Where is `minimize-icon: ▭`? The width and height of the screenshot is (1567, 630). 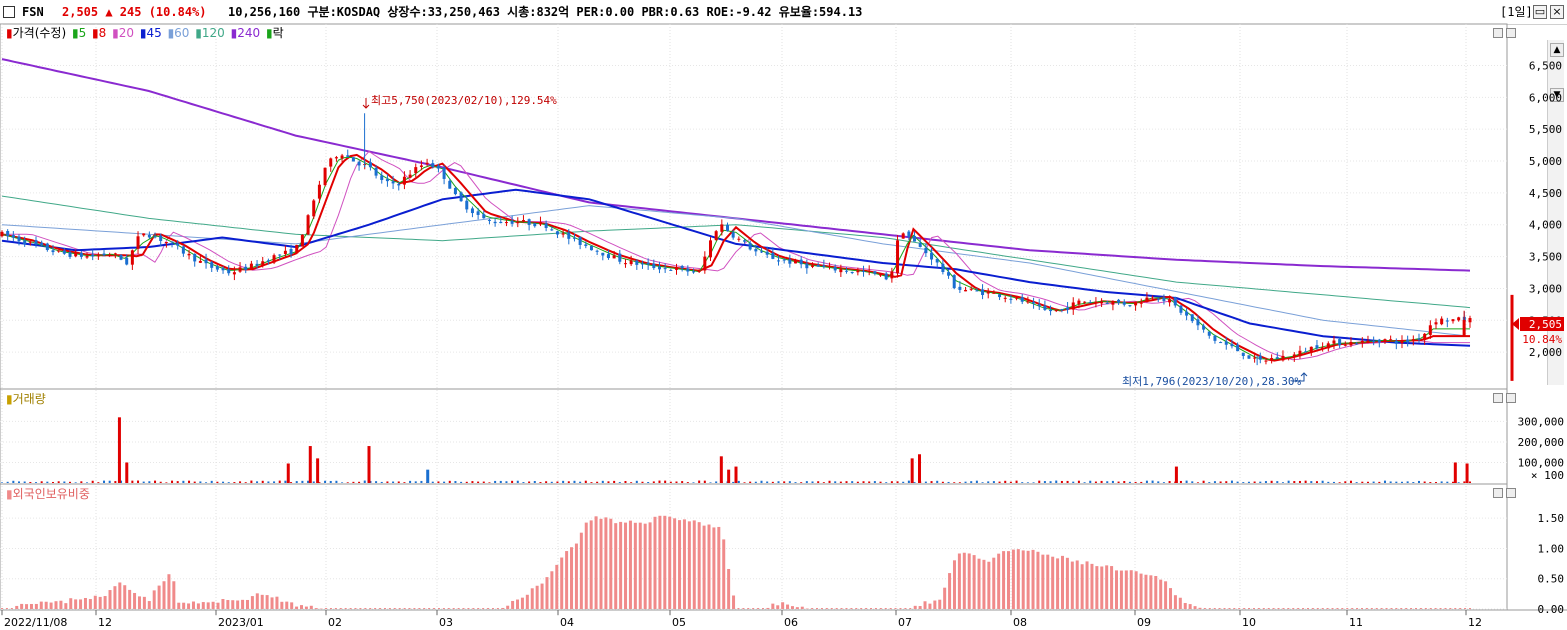
minimize-icon: ▭ is located at coordinates (1540, 12).